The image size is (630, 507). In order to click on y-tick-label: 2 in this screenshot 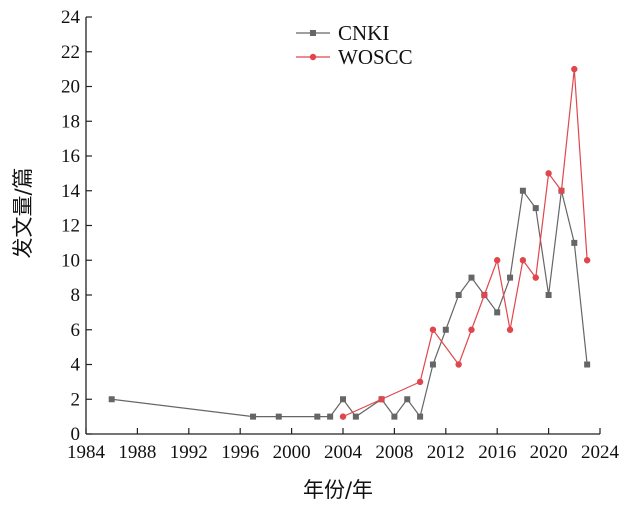, I will do `click(76, 399)`.